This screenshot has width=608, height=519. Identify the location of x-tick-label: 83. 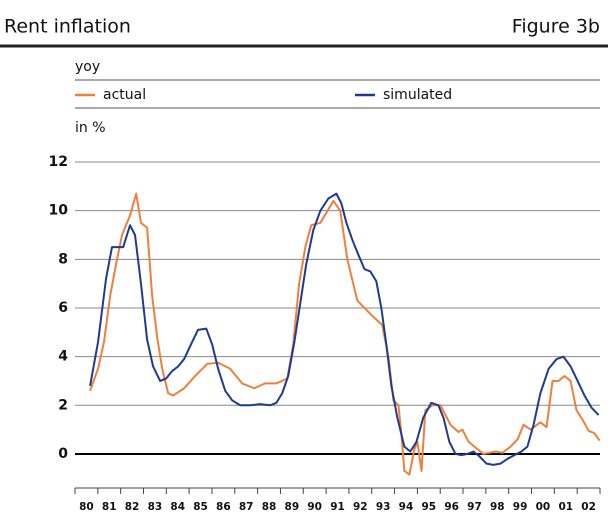
(155, 507).